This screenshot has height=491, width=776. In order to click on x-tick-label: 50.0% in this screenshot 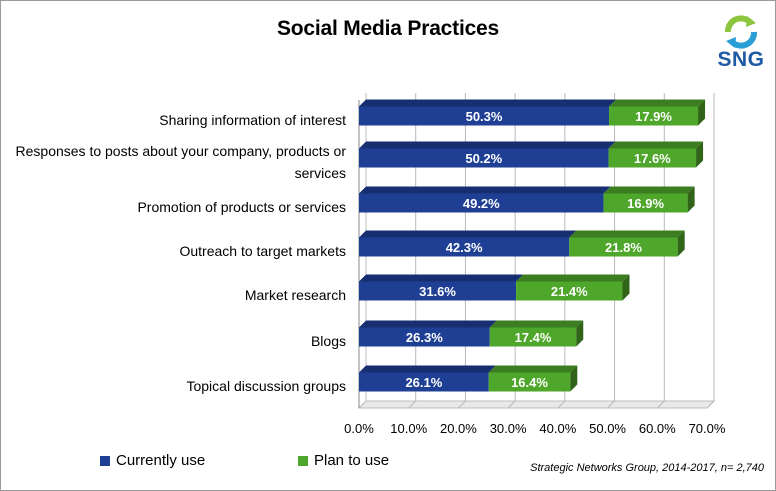, I will do `click(607, 428)`.